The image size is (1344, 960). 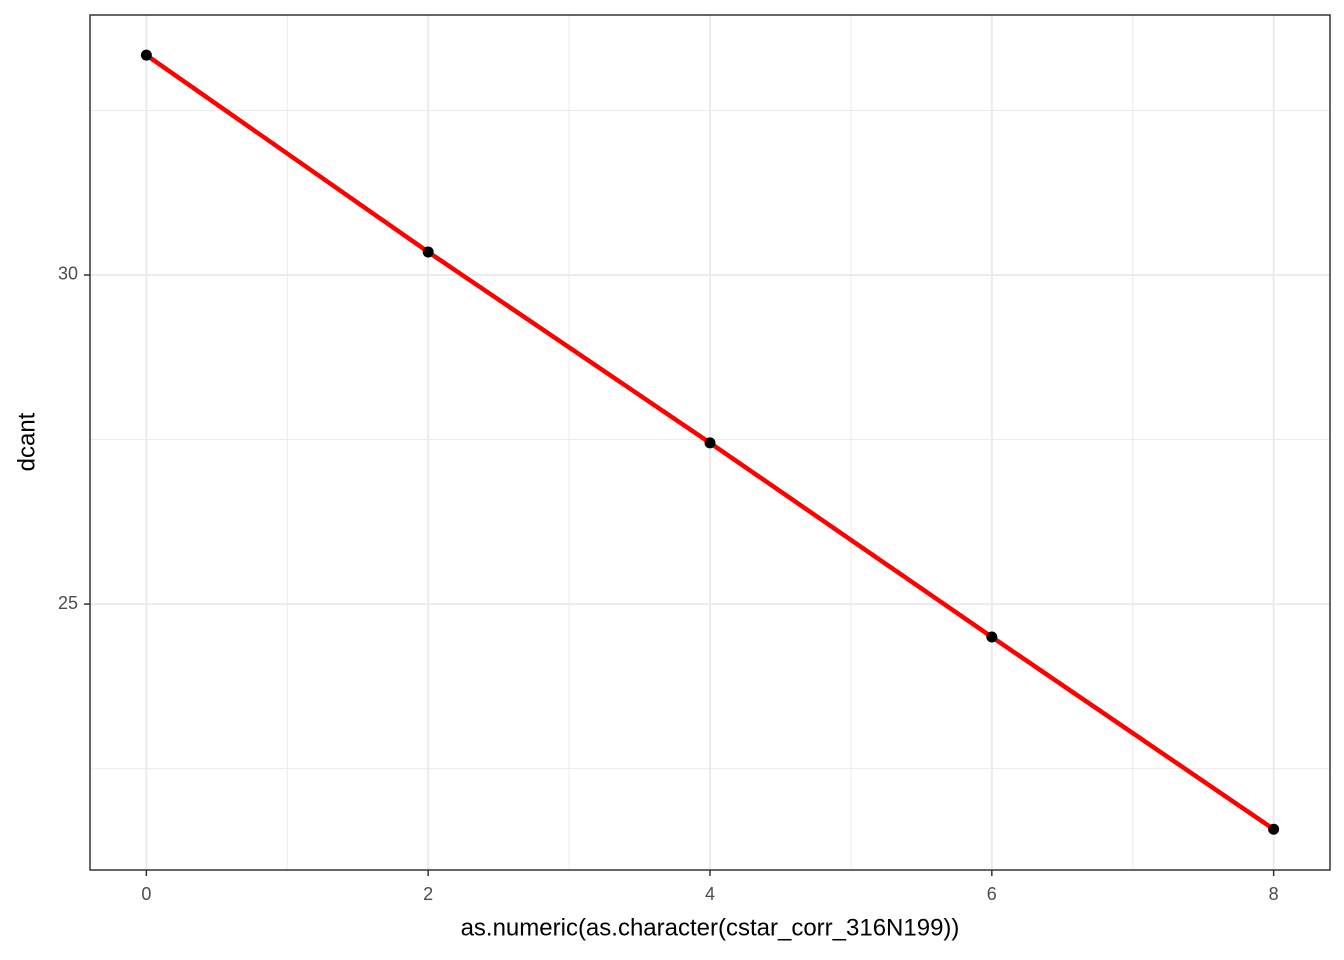 What do you see at coordinates (1274, 894) in the screenshot?
I see `x-tick-label: 8` at bounding box center [1274, 894].